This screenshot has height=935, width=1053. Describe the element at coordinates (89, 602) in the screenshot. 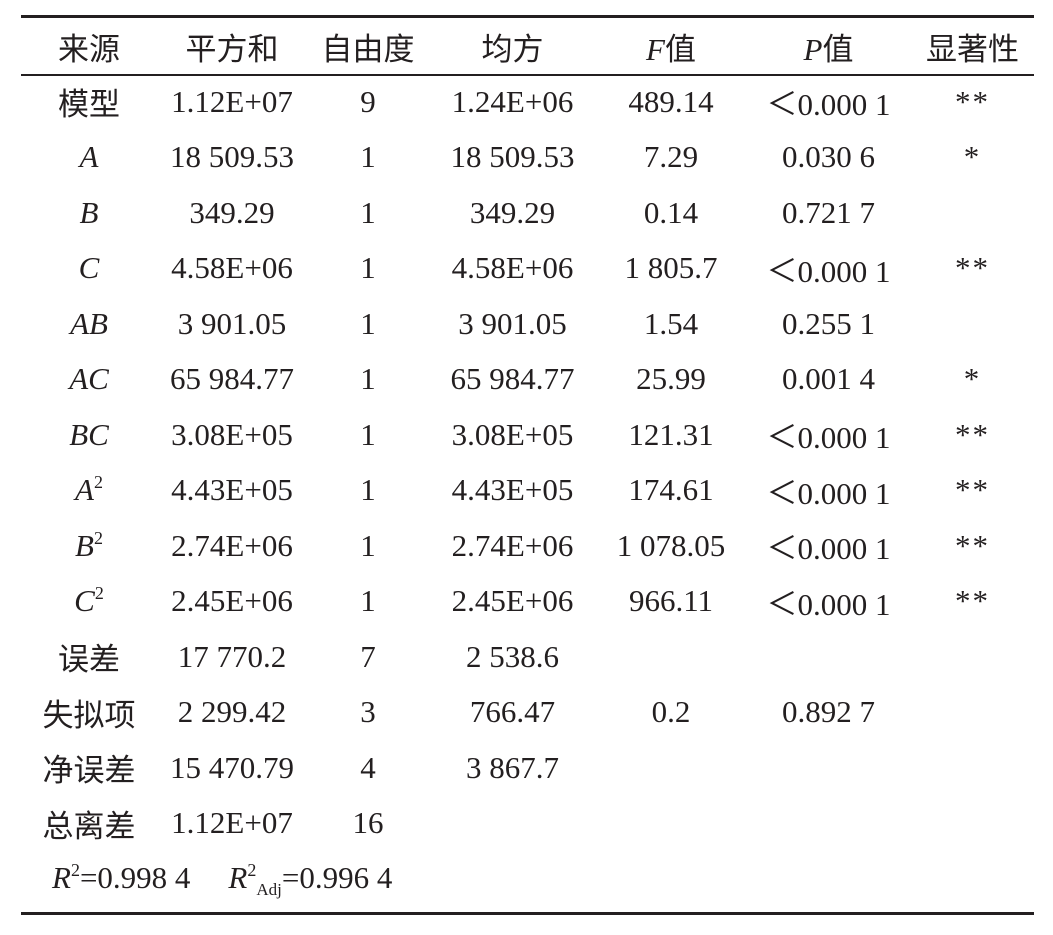

I see `source-cell: C2` at that location.